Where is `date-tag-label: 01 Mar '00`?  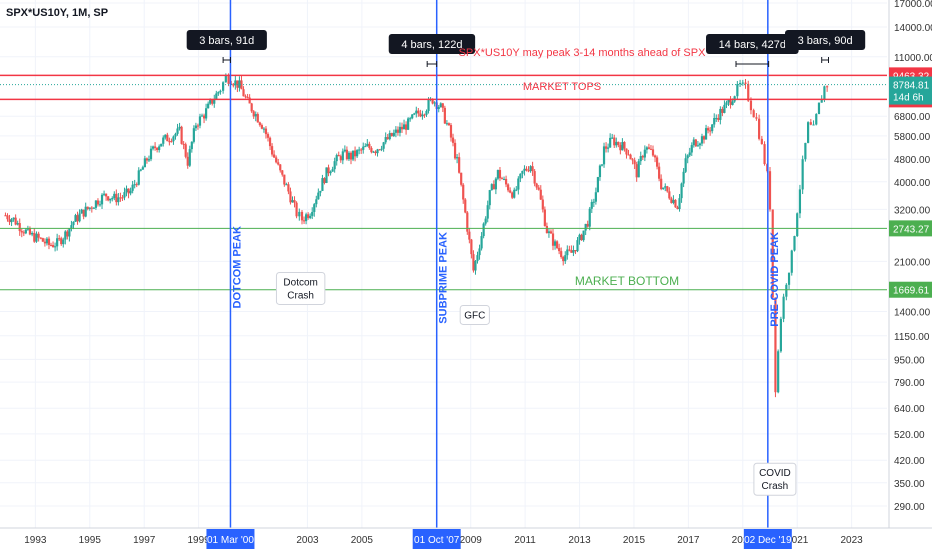 date-tag-label: 01 Mar '00 is located at coordinates (230, 540).